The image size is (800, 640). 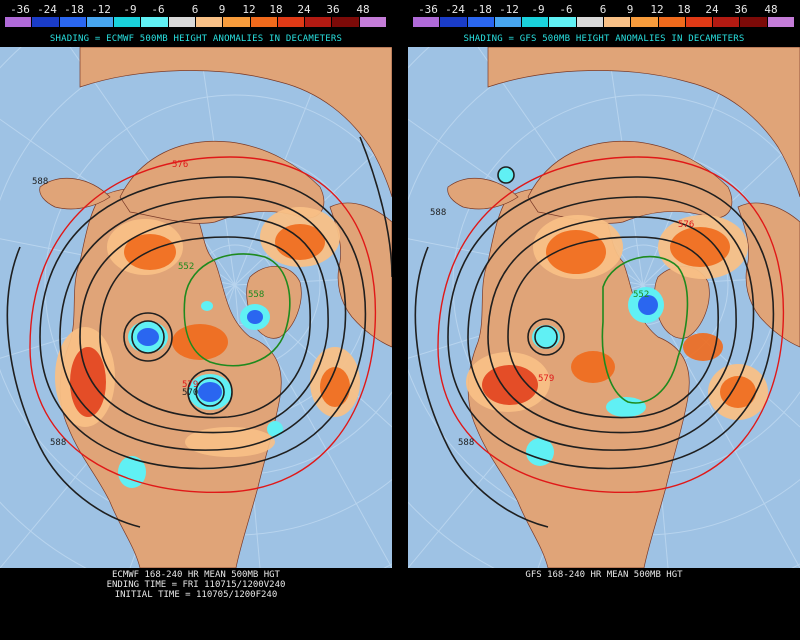 What do you see at coordinates (400, 320) in the screenshot?
I see `panel-divider` at bounding box center [400, 320].